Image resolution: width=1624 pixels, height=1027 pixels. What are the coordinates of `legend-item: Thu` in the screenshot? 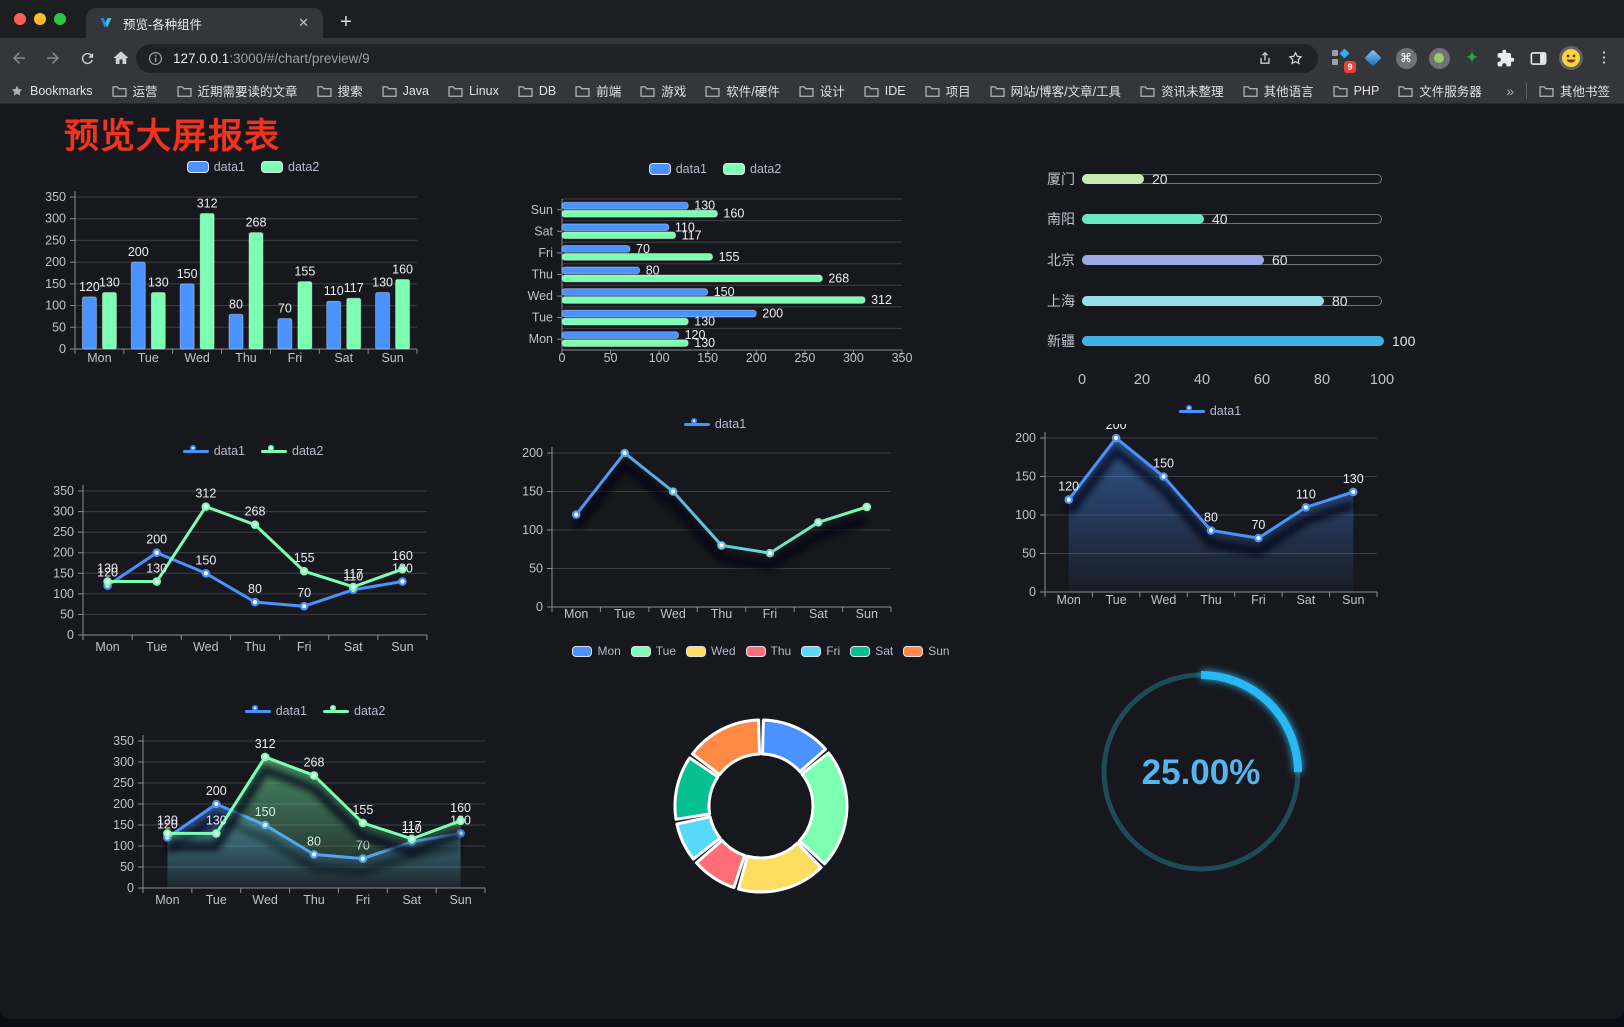 It's located at (768, 651).